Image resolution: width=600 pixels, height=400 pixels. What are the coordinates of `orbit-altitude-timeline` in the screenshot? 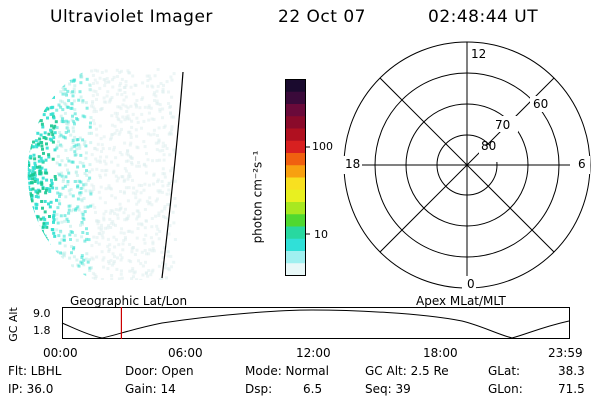 It's located at (315, 323).